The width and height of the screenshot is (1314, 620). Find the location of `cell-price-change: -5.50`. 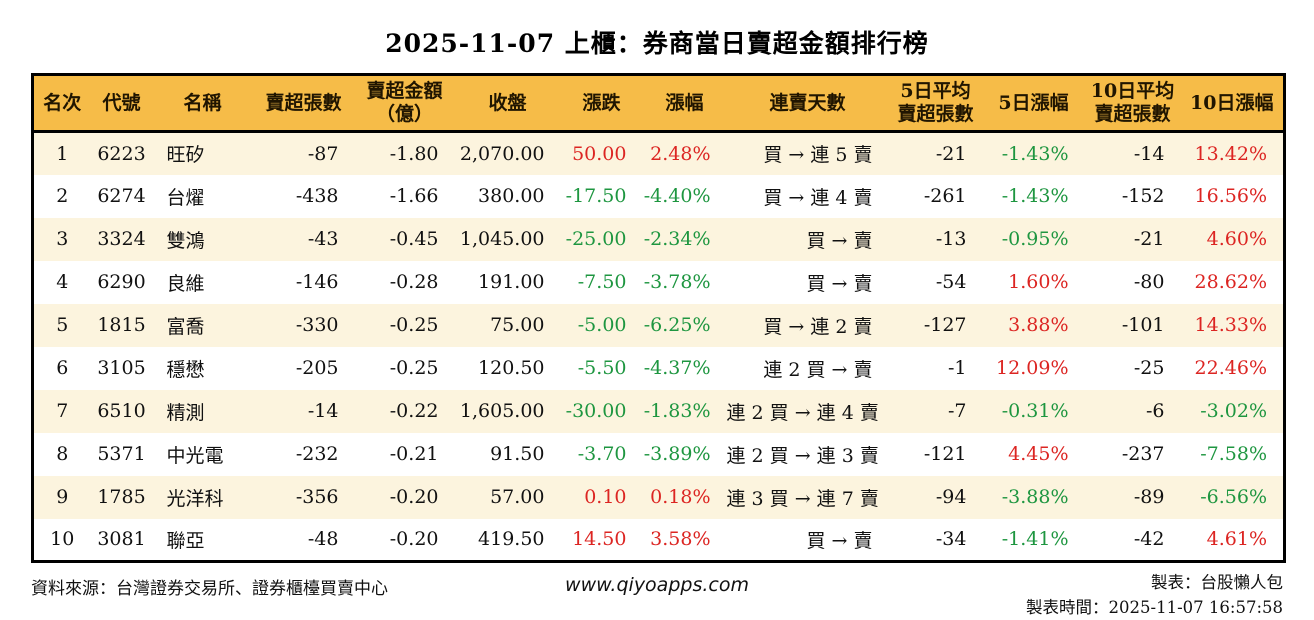

cell-price-change: -5.50 is located at coordinates (602, 368).